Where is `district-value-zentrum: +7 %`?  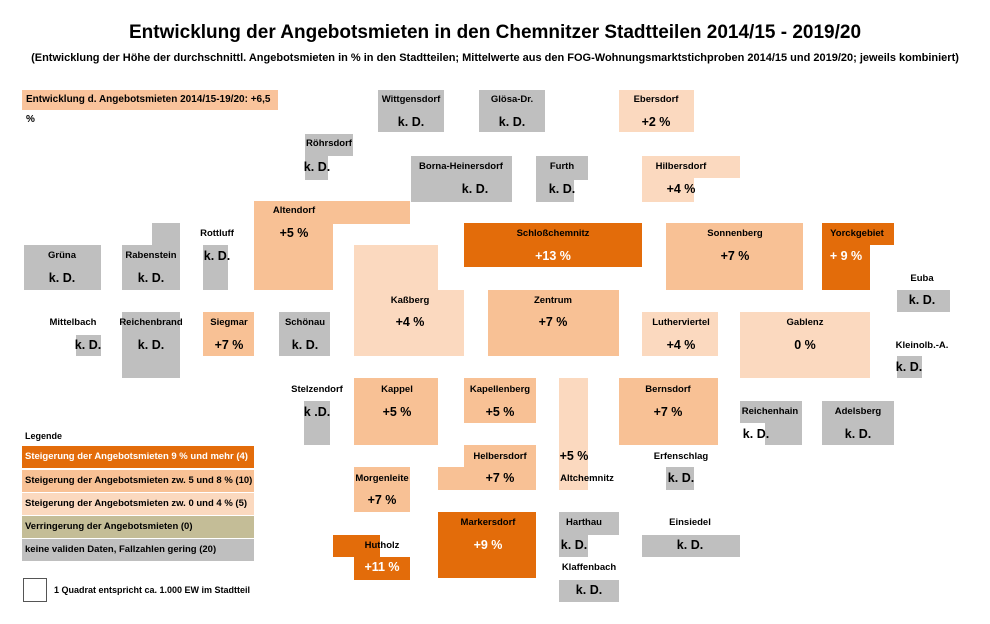
district-value-zentrum: +7 % is located at coordinates (553, 322).